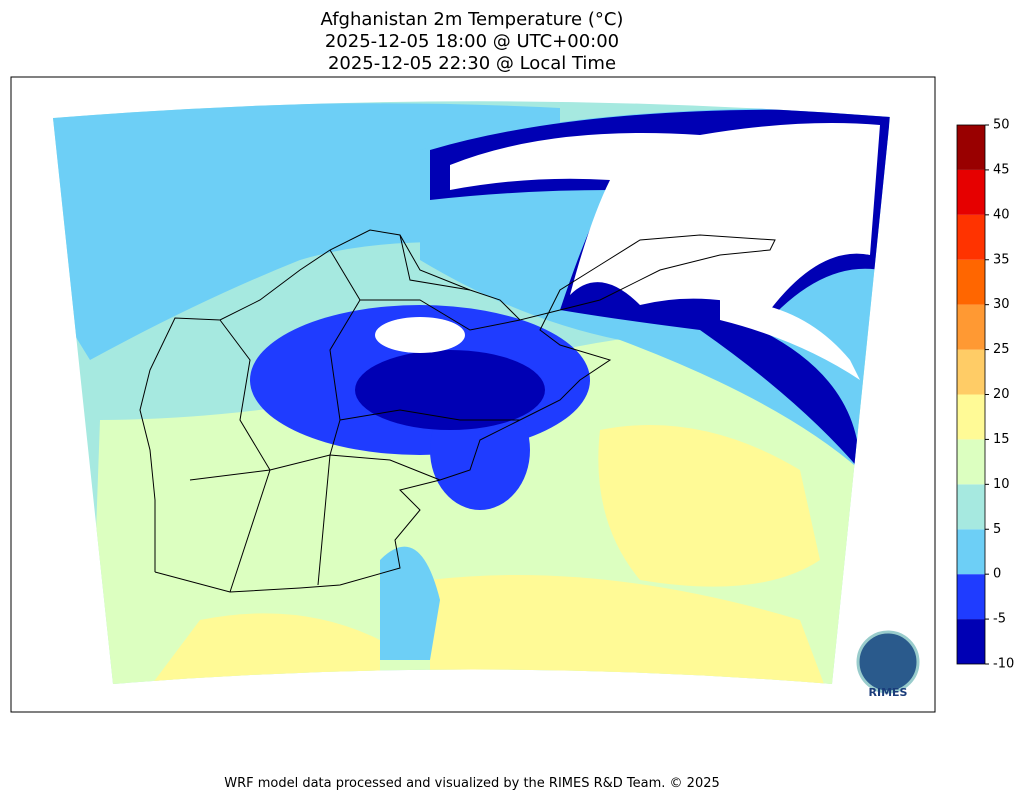  I want to click on logo-text: RIMES, so click(888, 692).